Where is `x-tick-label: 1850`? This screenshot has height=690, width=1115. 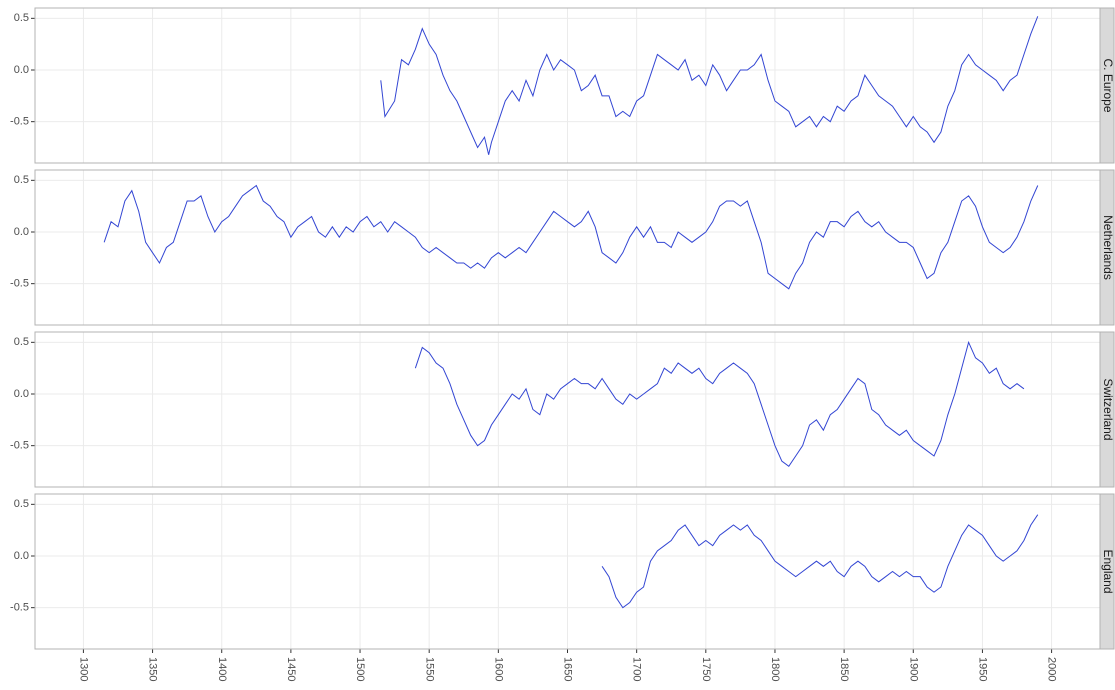 x-tick-label: 1850 is located at coordinates (844, 669).